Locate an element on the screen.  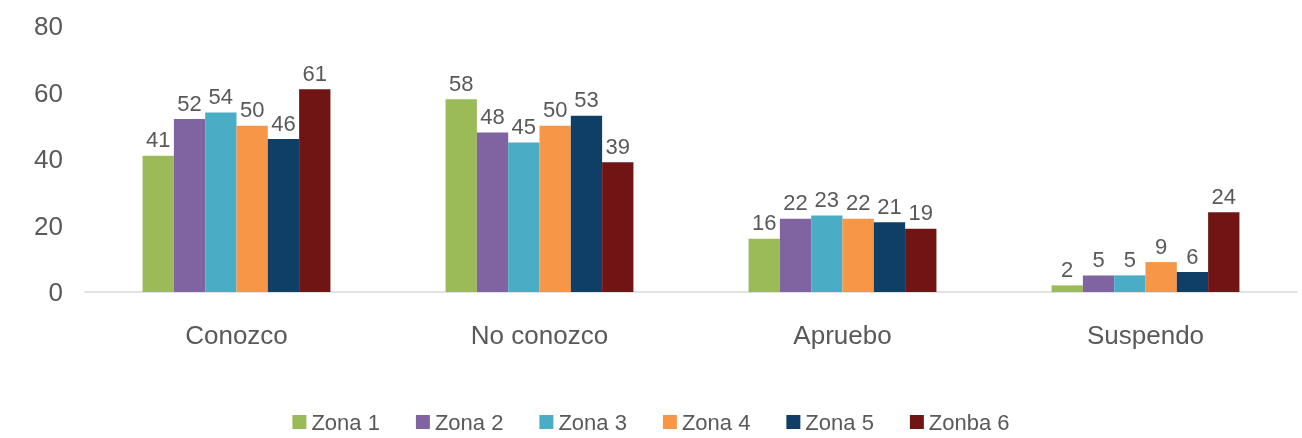
data-label: 52 is located at coordinates (189, 103).